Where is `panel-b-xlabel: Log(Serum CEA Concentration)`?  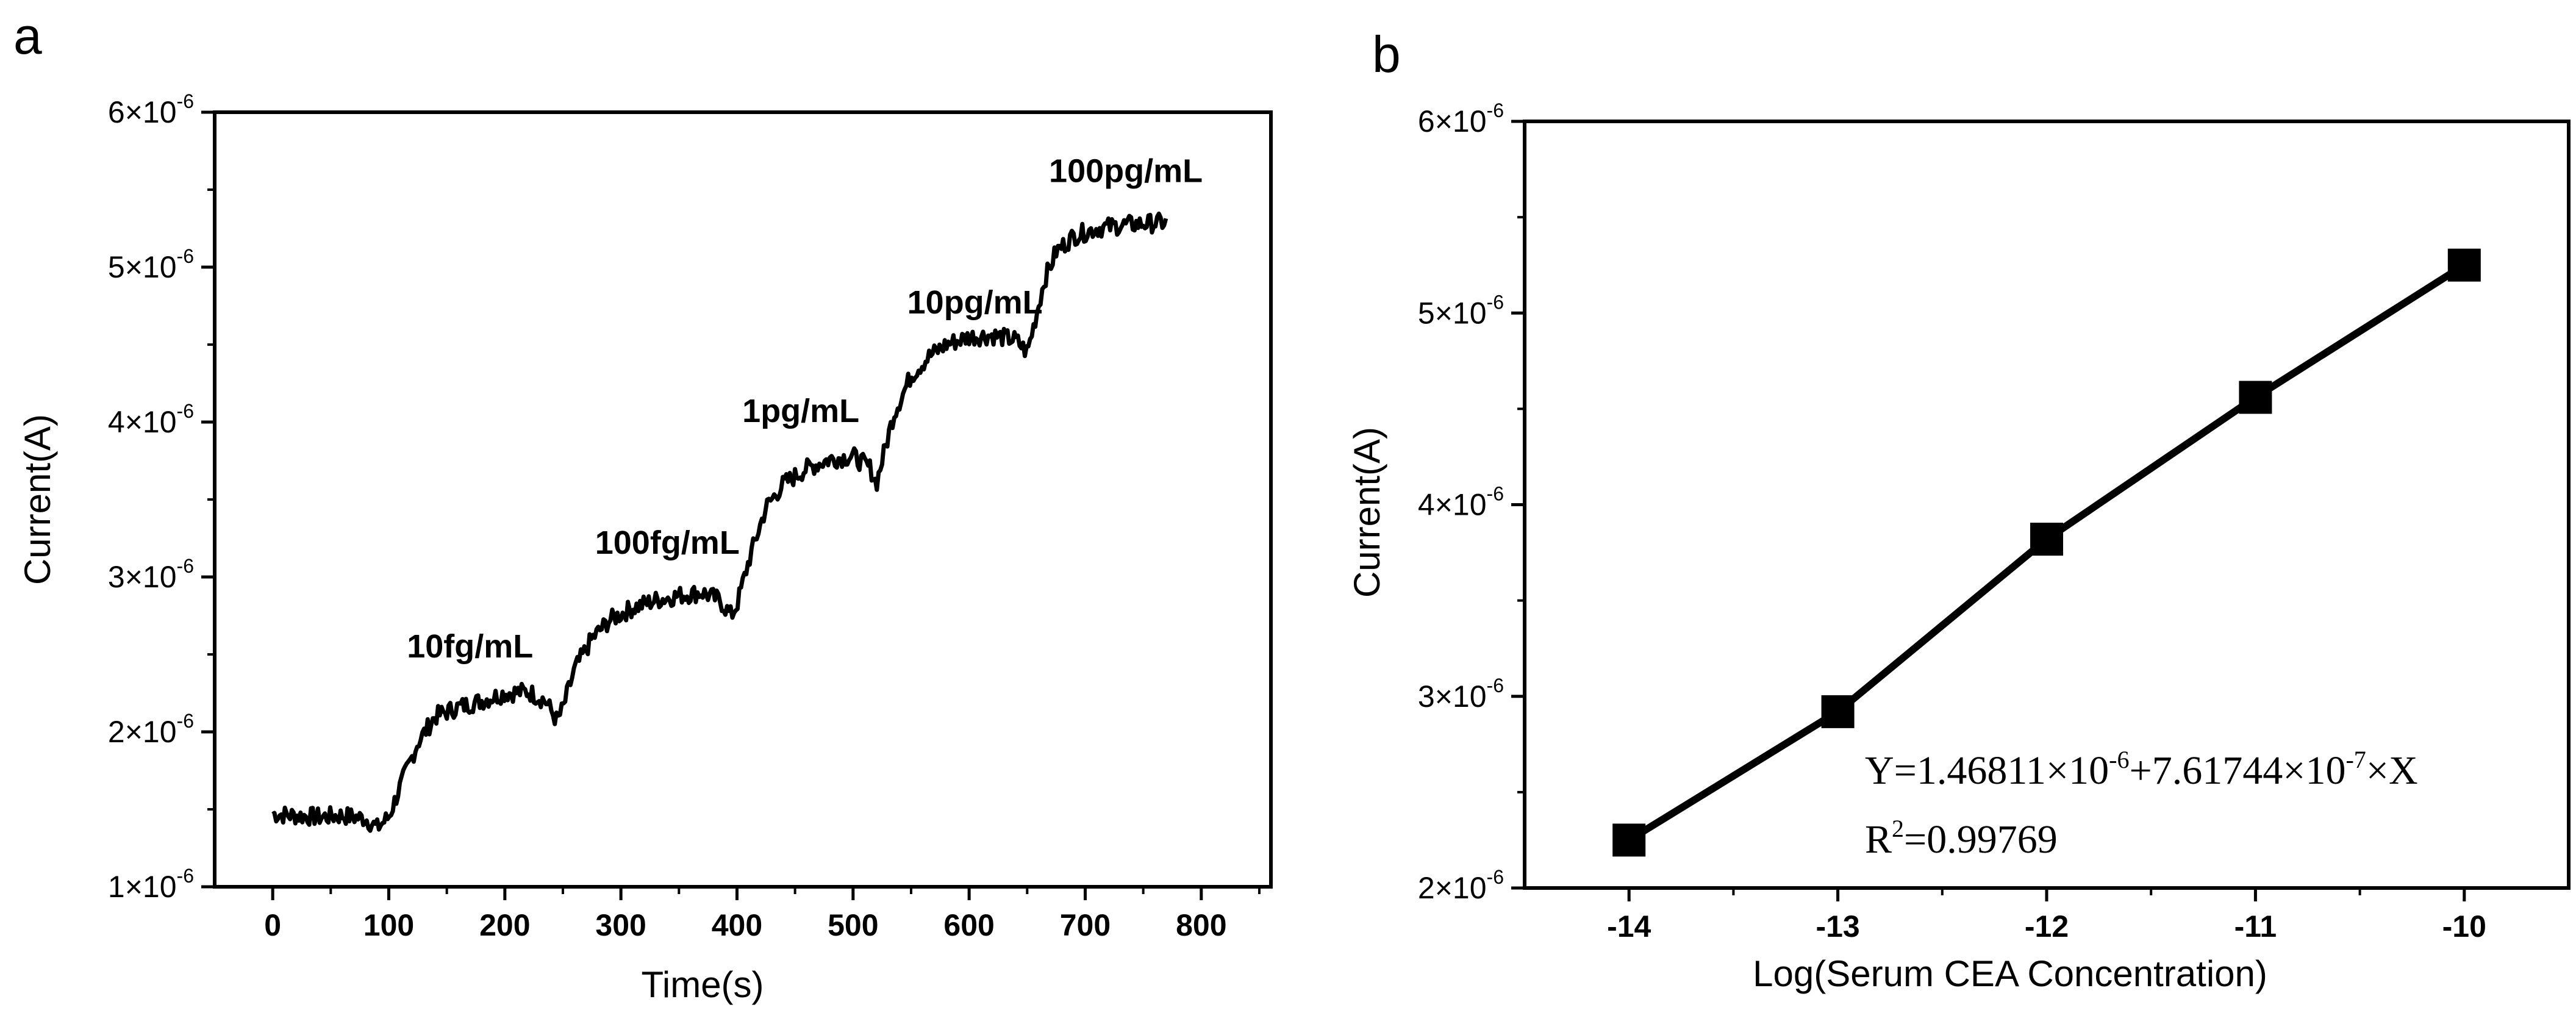 panel-b-xlabel: Log(Serum CEA Concentration) is located at coordinates (2010, 974).